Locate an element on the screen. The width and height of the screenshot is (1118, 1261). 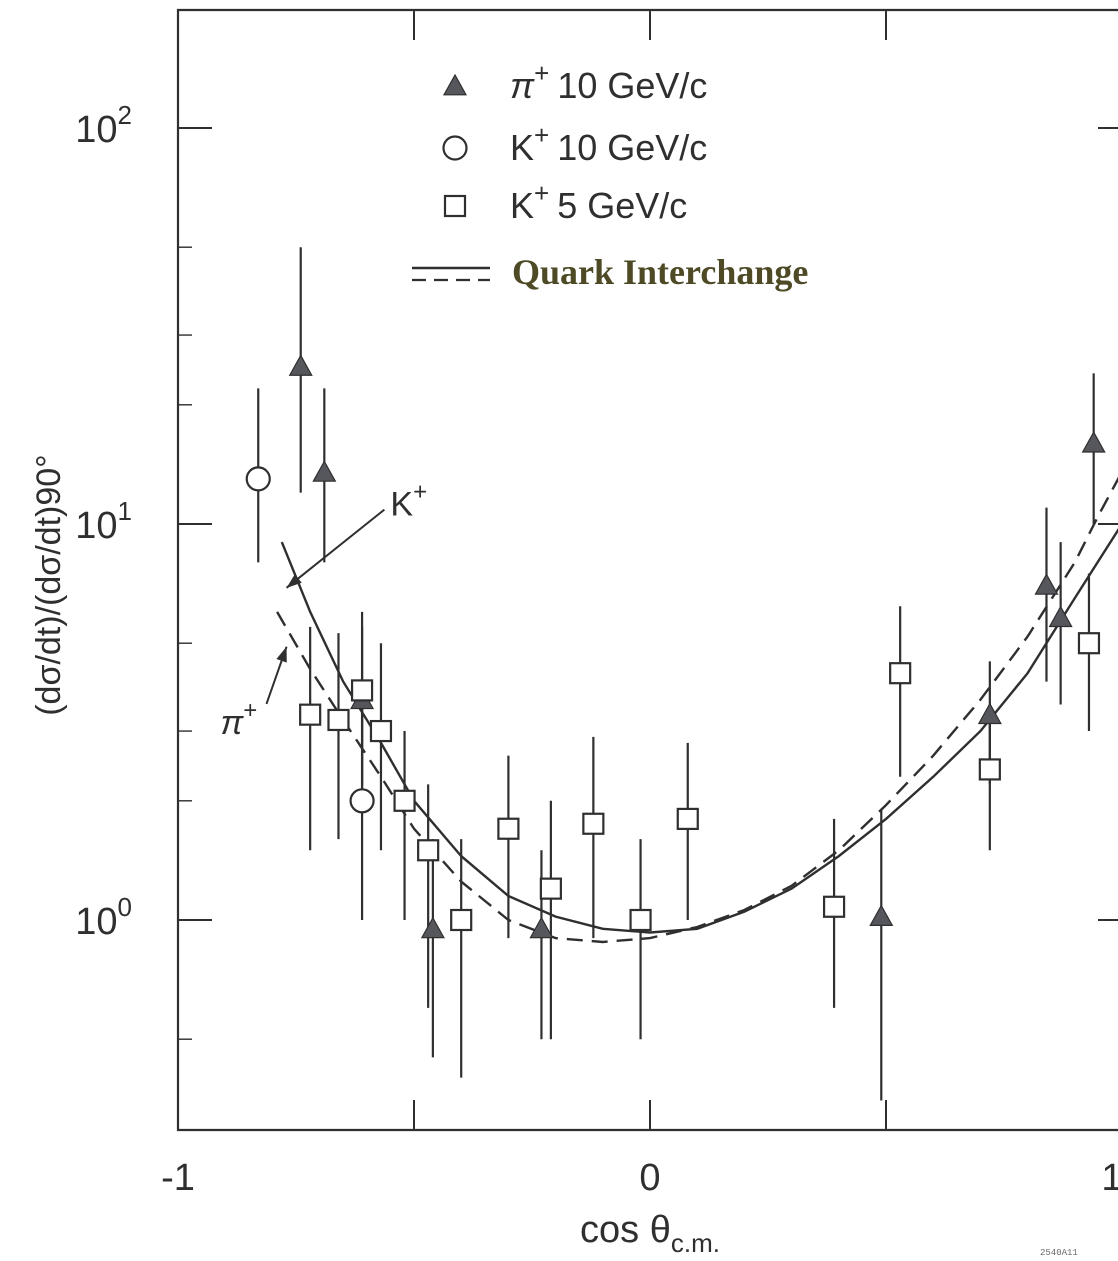
legend-label: K+ 10 GeV/c is located at coordinates (608, 144).